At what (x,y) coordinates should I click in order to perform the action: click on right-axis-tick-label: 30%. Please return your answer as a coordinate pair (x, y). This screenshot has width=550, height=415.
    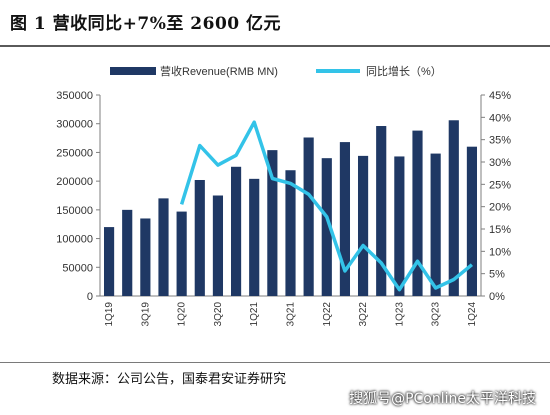
    Looking at the image, I should click on (500, 163).